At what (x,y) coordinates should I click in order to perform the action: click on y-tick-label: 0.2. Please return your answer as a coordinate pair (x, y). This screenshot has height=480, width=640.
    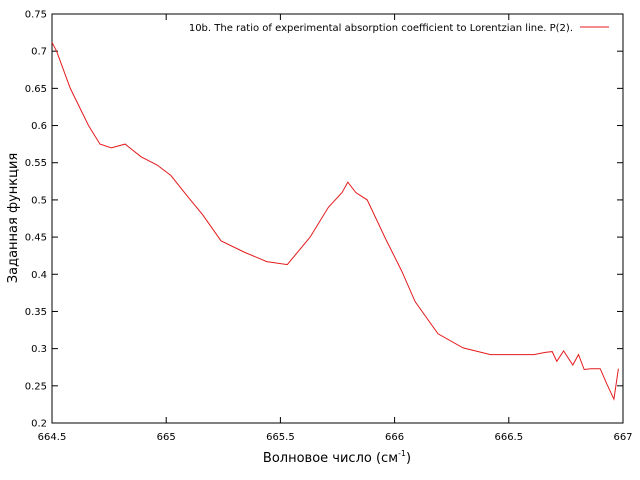
    Looking at the image, I should click on (39, 424).